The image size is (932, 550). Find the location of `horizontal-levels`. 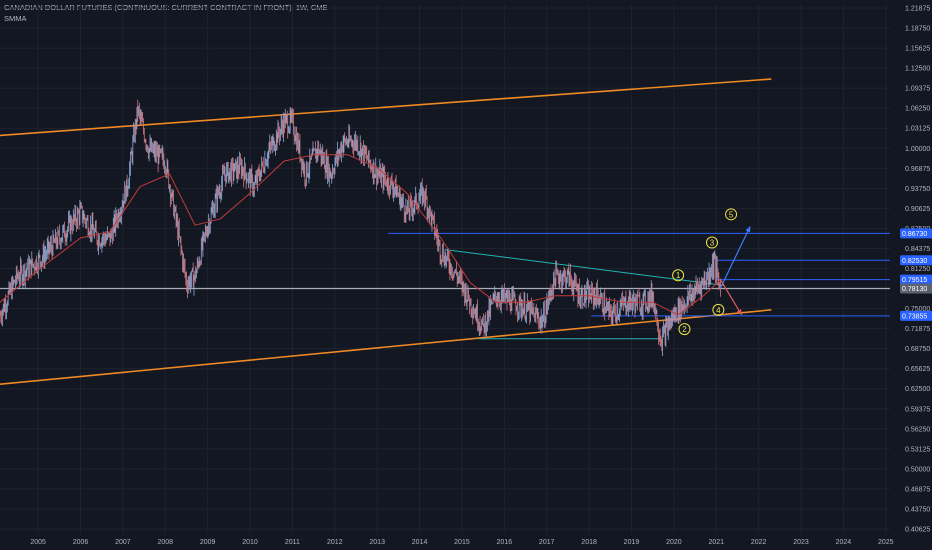

horizontal-levels is located at coordinates (445, 274).